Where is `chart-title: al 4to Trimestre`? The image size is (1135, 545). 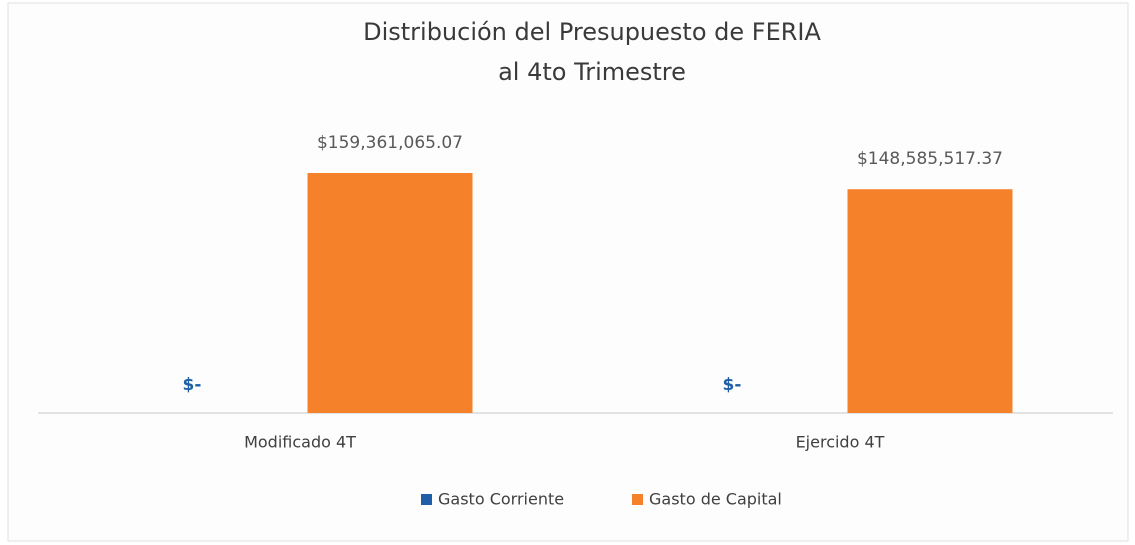
chart-title: al 4to Trimestre is located at coordinates (592, 72).